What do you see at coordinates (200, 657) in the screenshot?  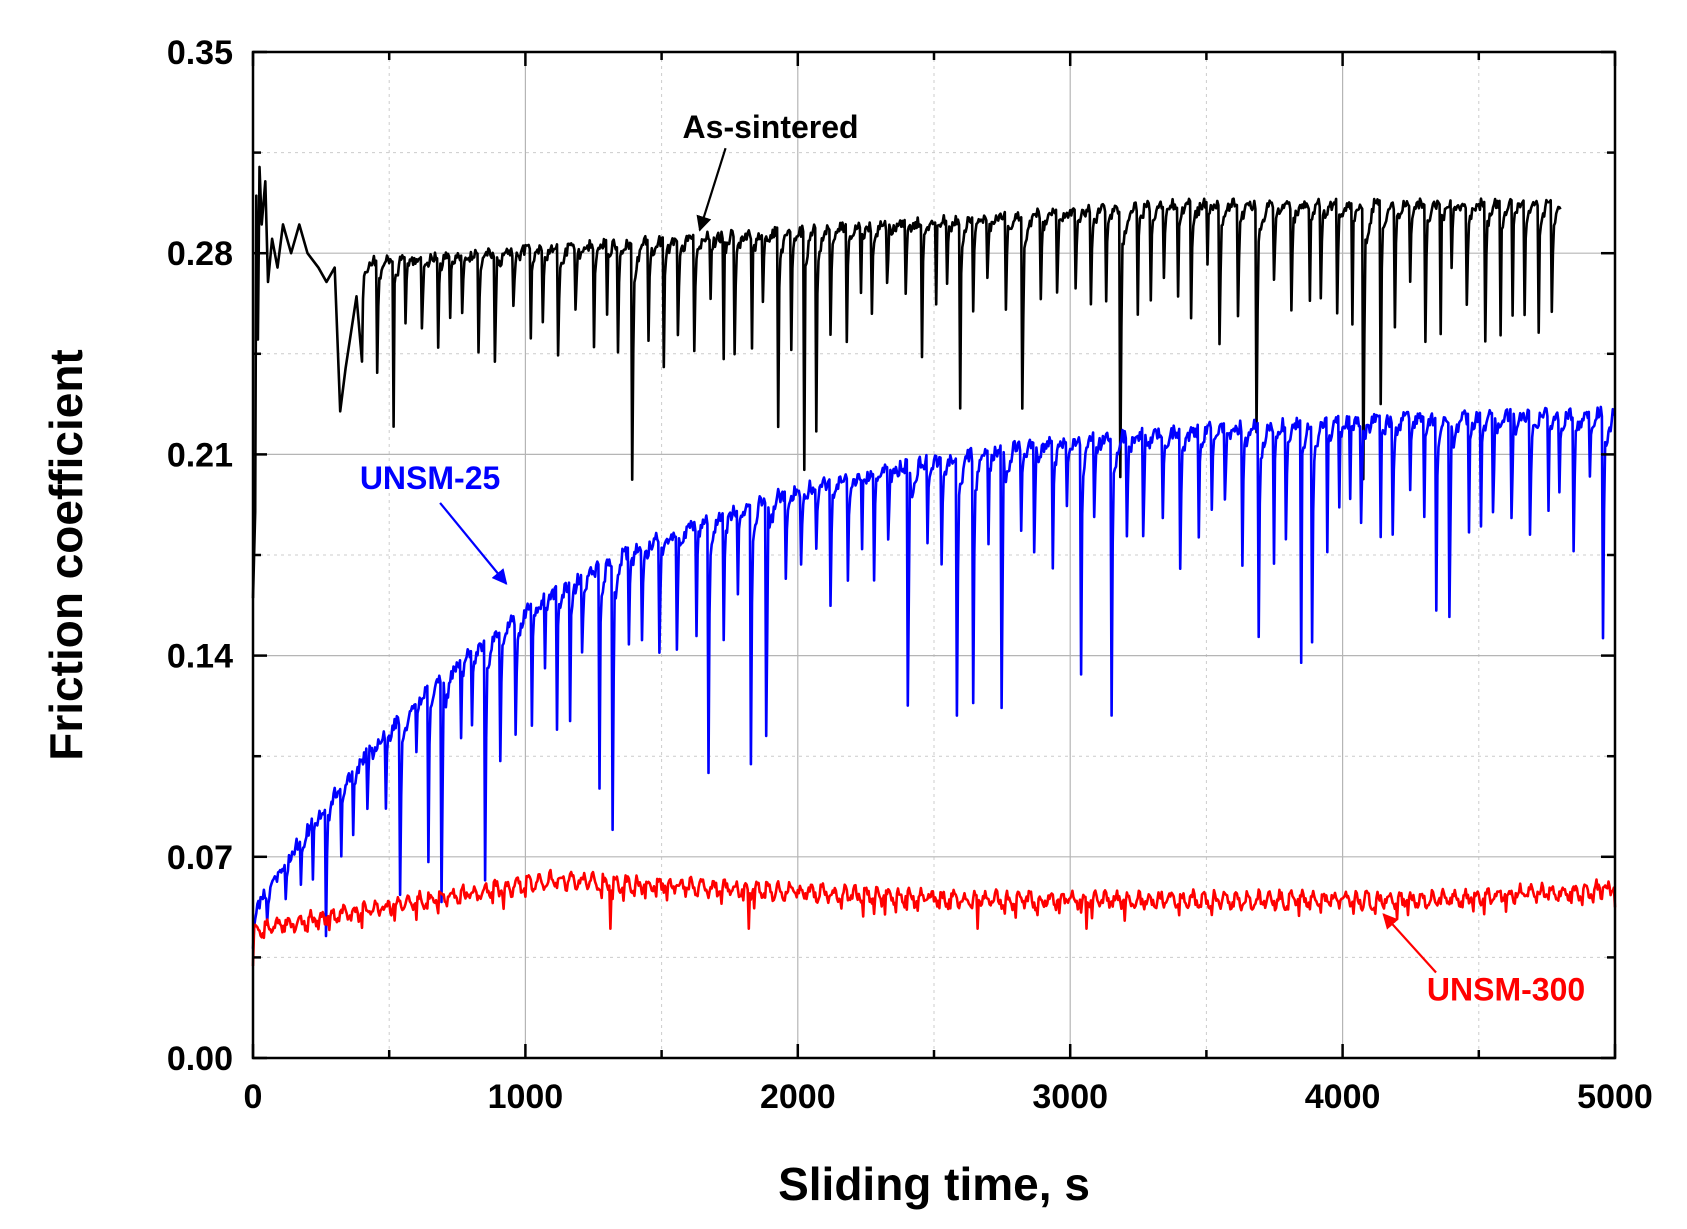 I see `y-tick-label: 0.14` at bounding box center [200, 657].